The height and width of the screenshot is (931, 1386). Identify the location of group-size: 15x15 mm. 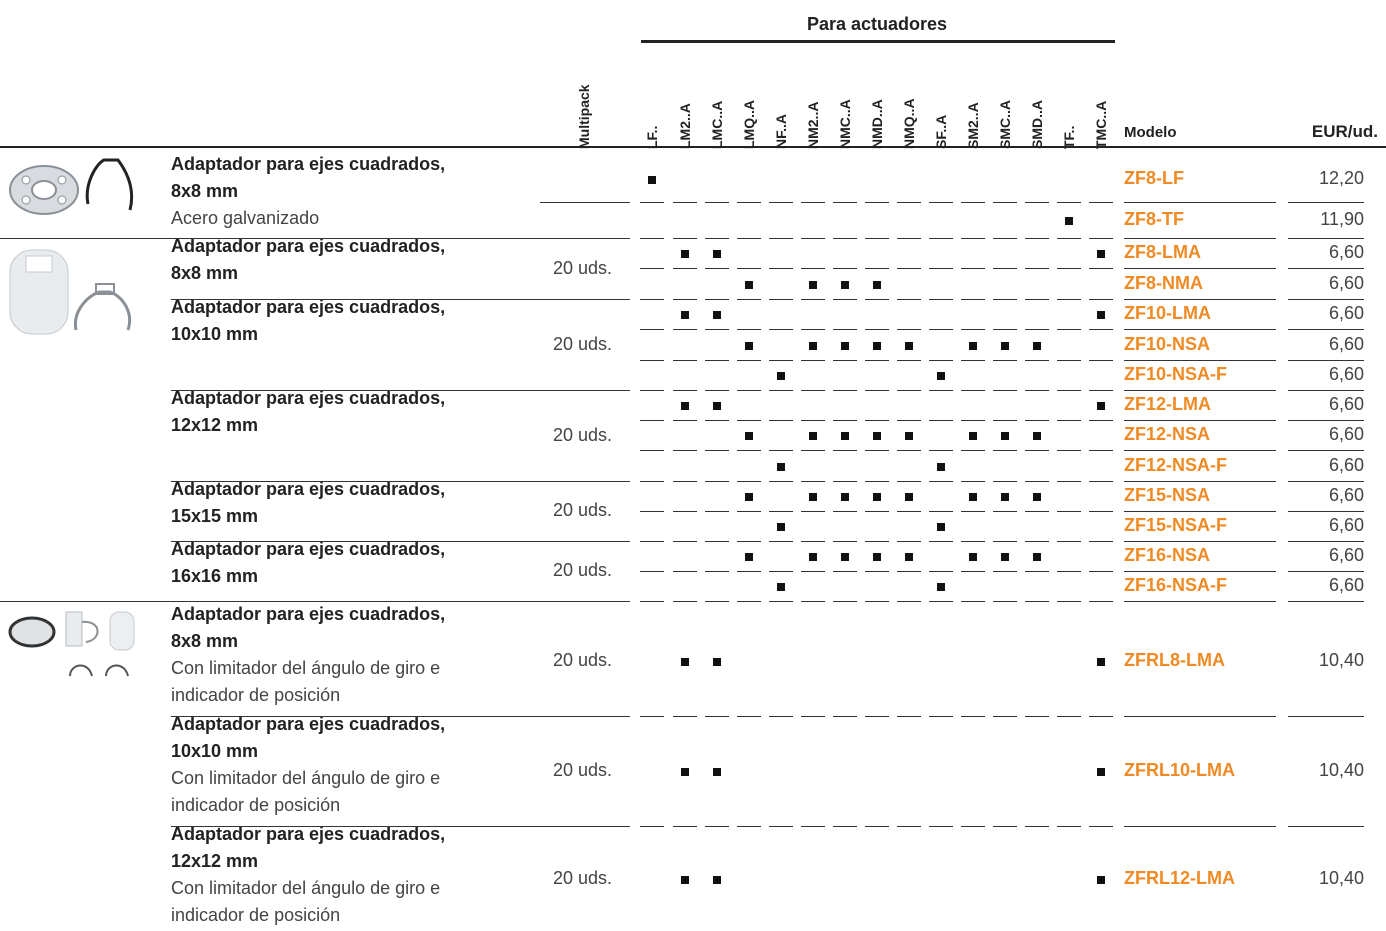
(215, 516).